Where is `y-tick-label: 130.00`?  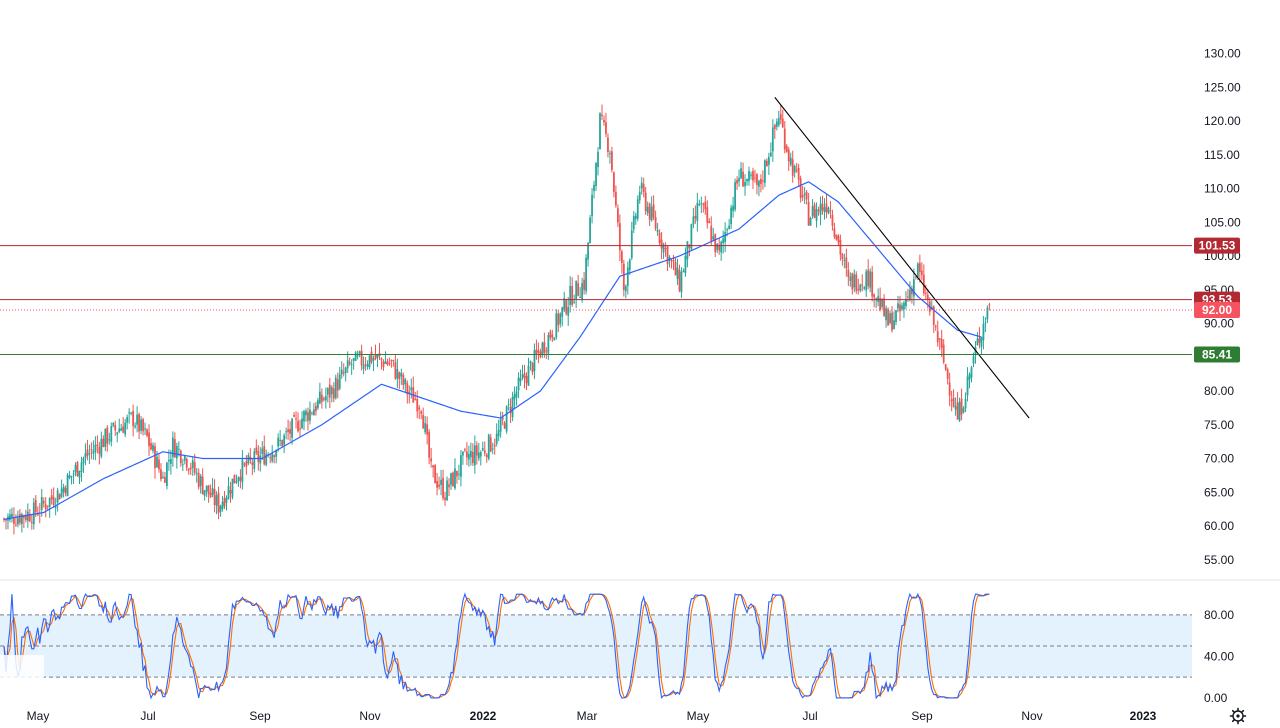
y-tick-label: 130.00 is located at coordinates (1222, 54).